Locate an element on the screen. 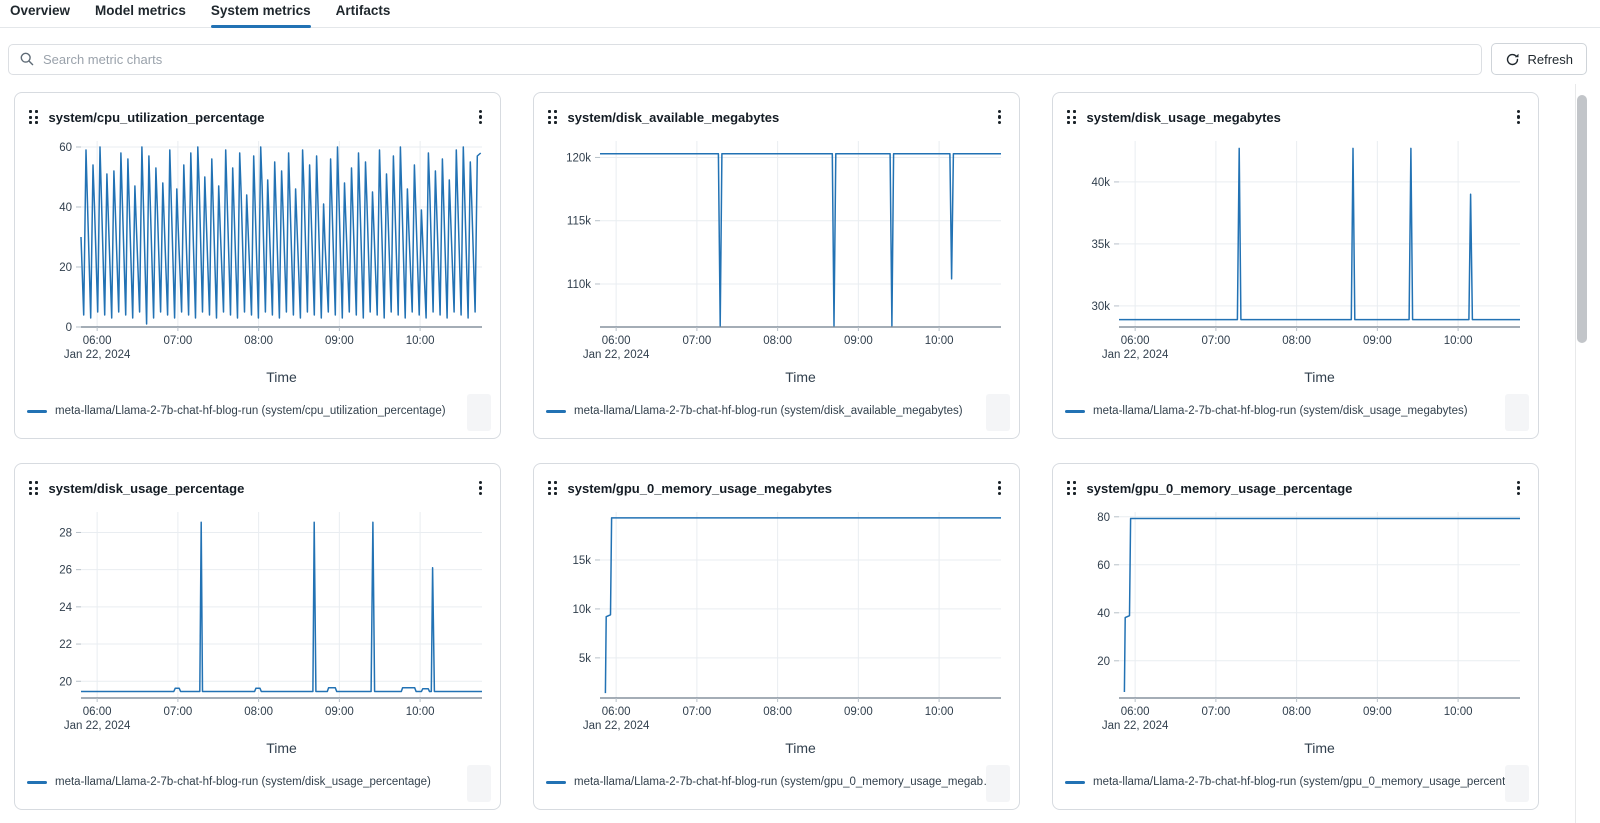 The height and width of the screenshot is (823, 1600). svg-text: 0 is located at coordinates (69, 328).